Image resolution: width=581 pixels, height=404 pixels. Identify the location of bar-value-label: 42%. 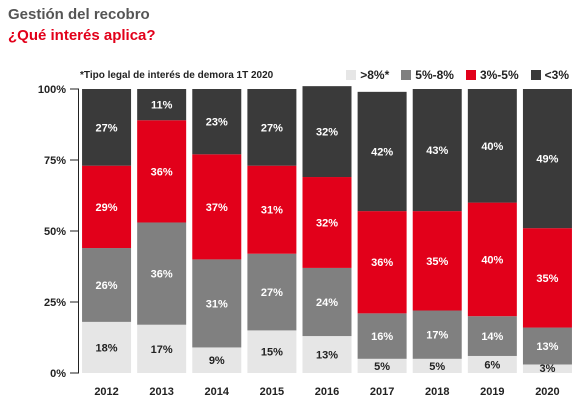
(382, 152).